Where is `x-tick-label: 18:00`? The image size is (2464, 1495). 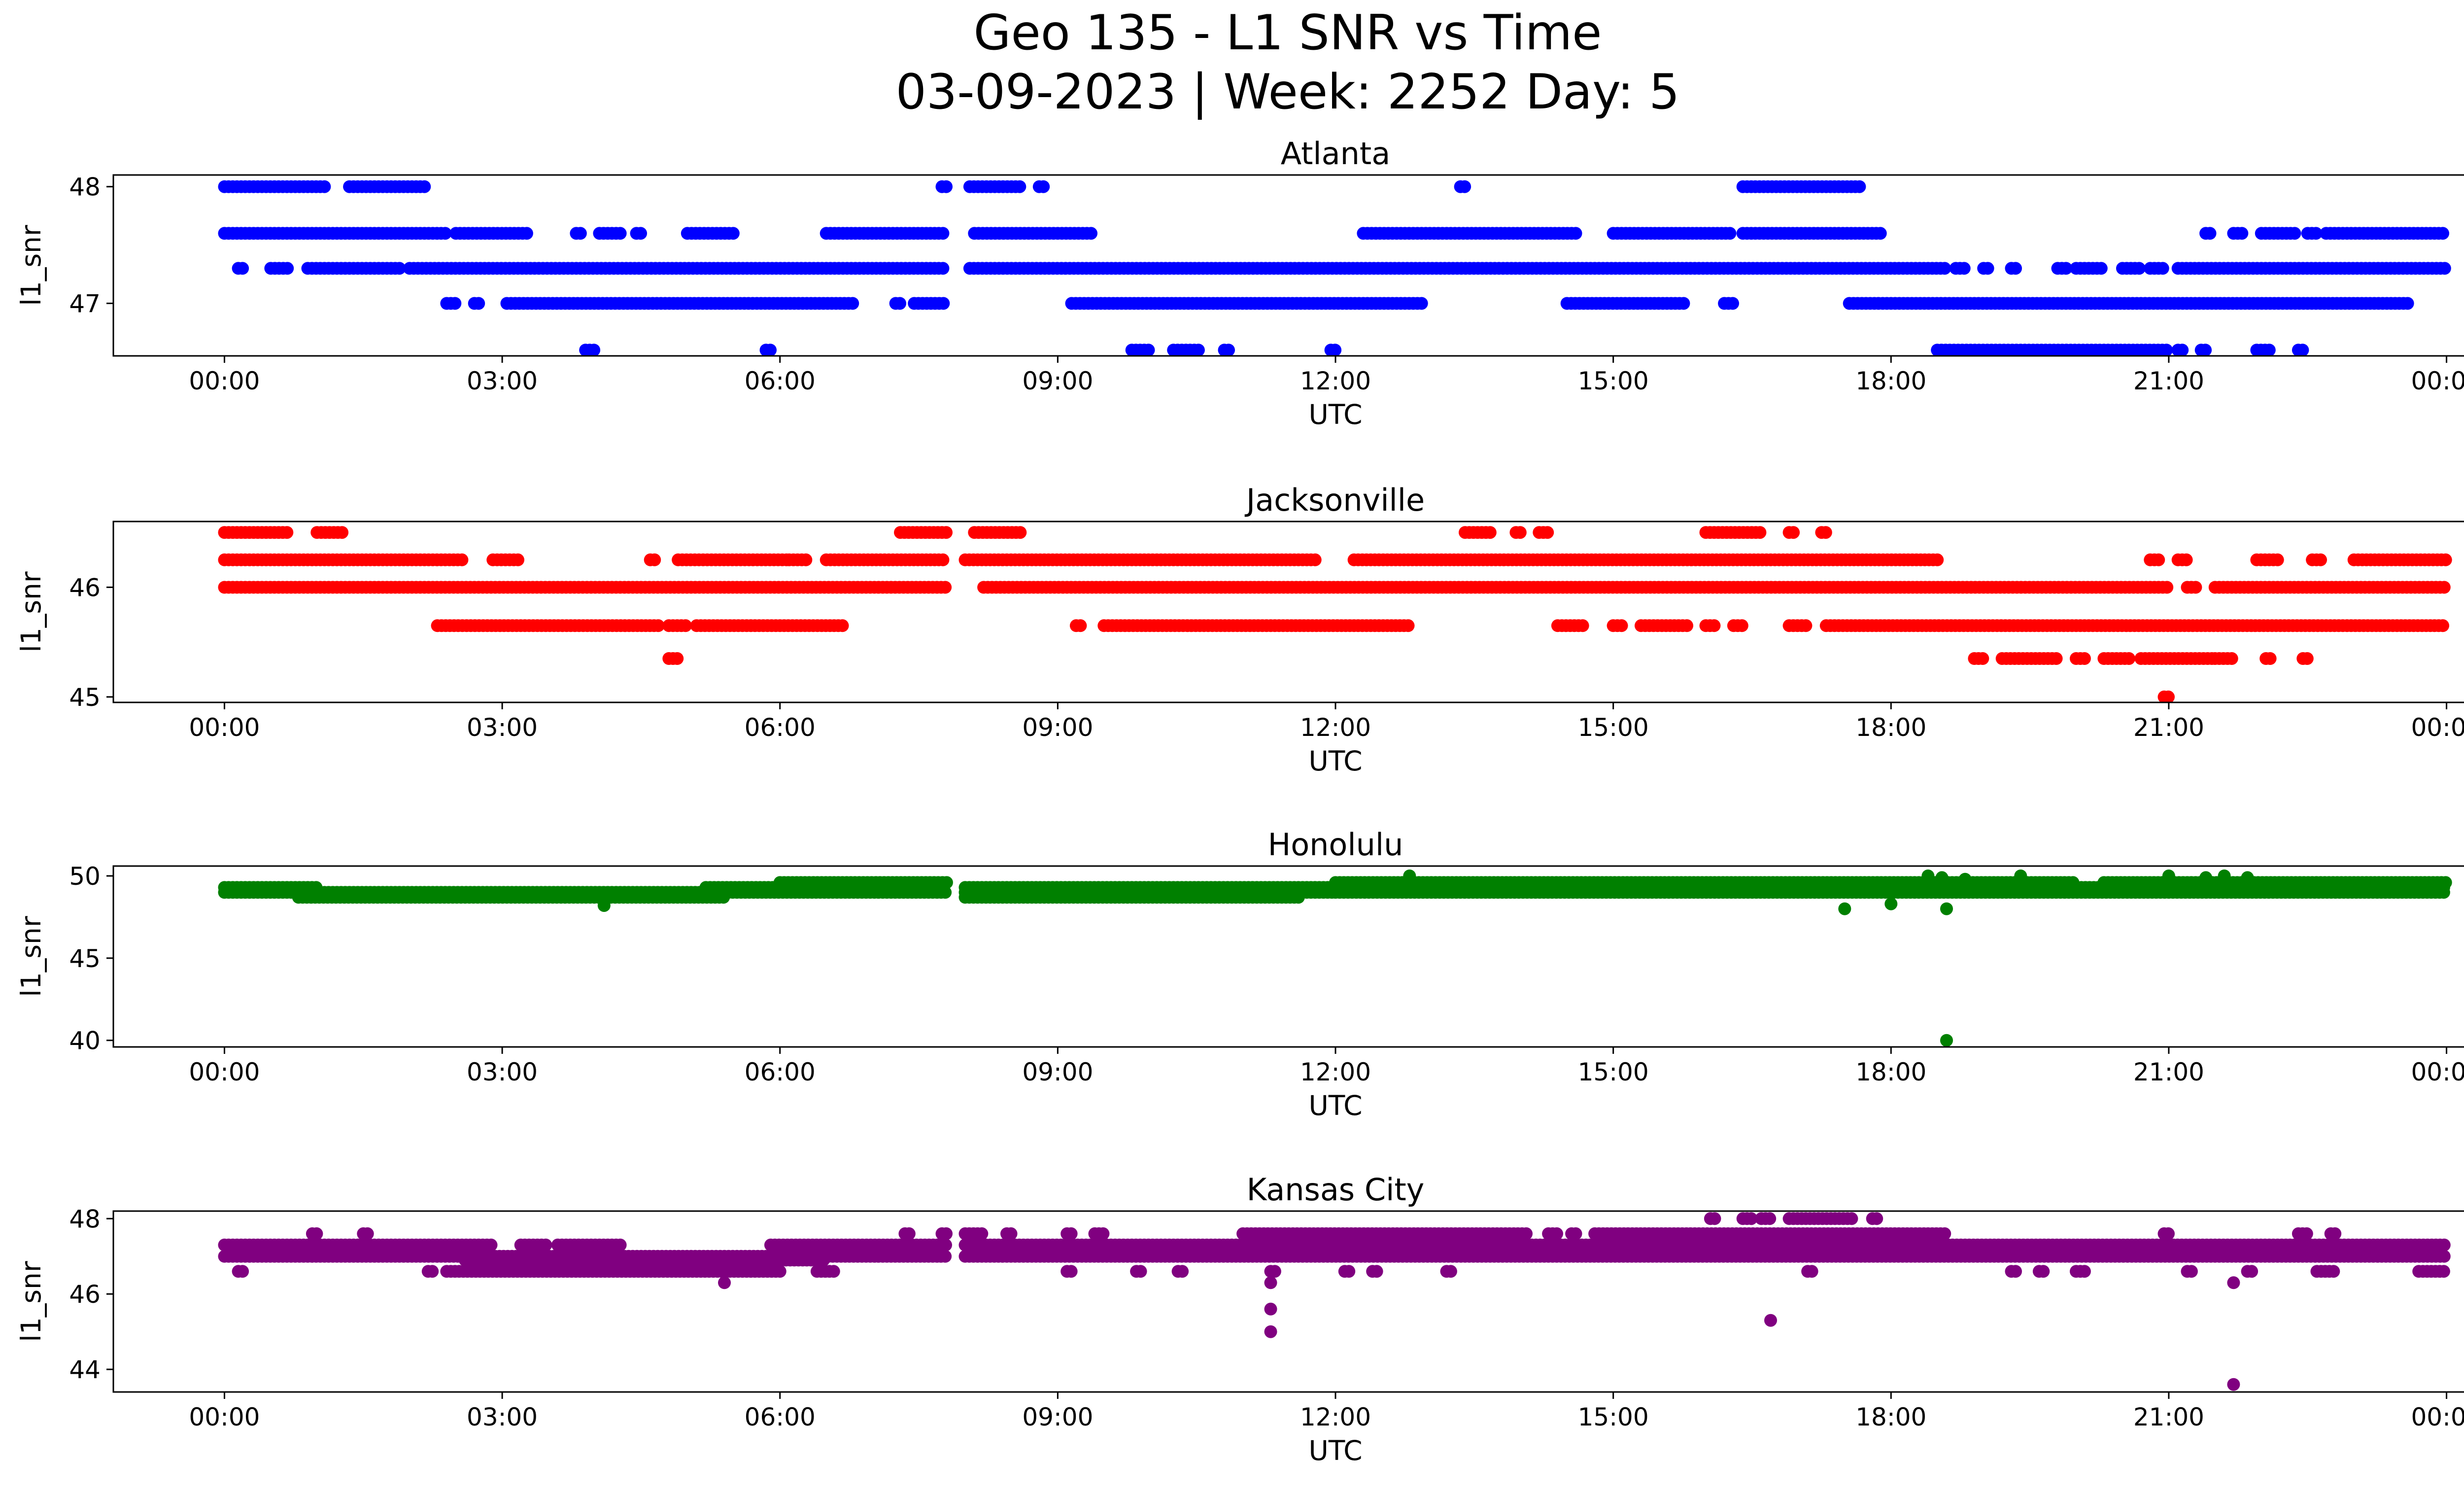 x-tick-label: 18:00 is located at coordinates (1890, 1072).